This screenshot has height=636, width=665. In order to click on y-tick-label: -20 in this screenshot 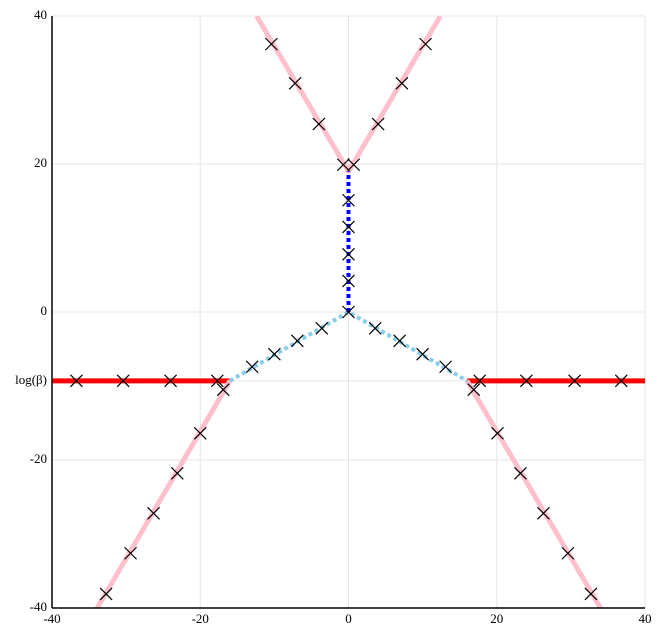, I will do `click(38, 458)`.